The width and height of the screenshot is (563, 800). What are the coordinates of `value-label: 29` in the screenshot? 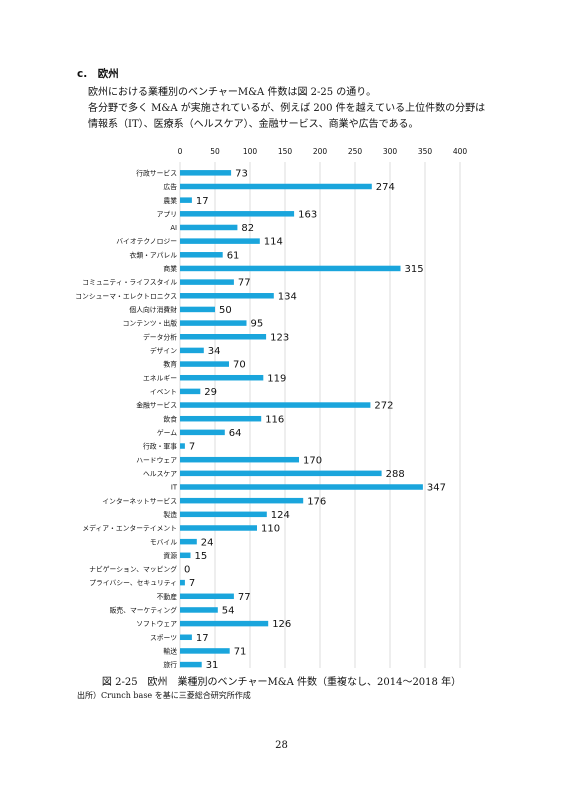 It's located at (210, 392).